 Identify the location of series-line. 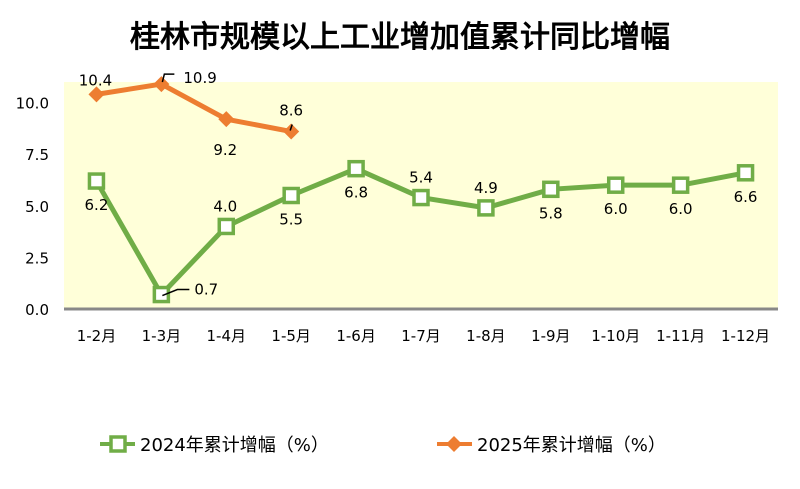
(194, 107).